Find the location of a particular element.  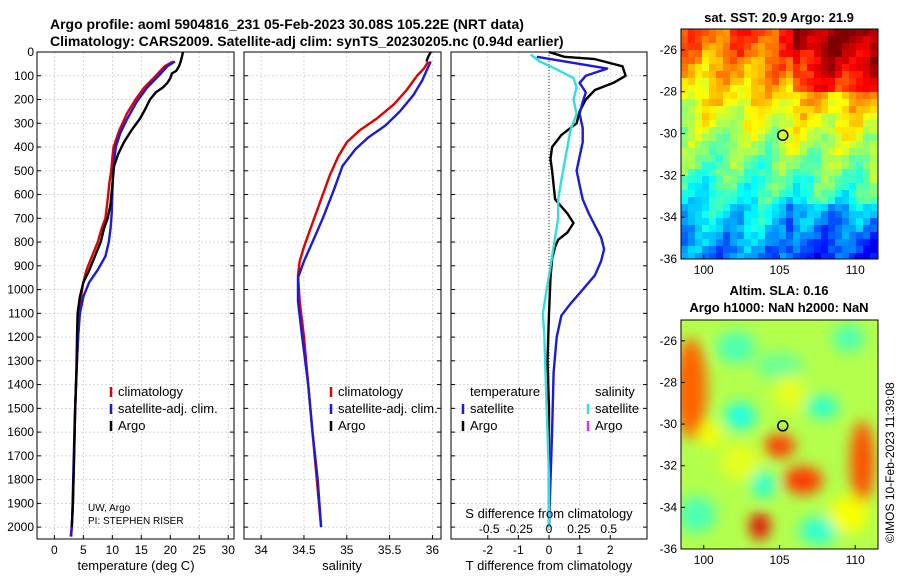

map-y-tick-label: -34 is located at coordinates (669, 217).